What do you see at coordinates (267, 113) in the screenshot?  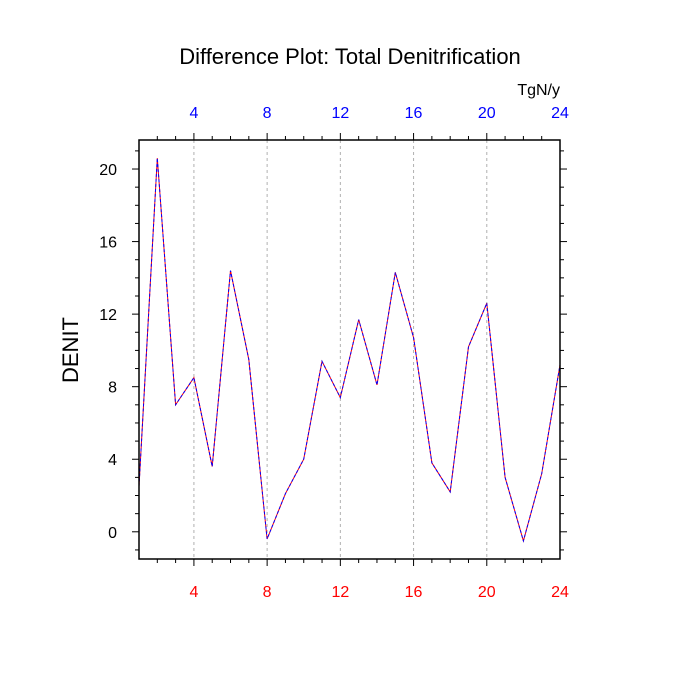 I see `x-tick-label-top-8: 8` at bounding box center [267, 113].